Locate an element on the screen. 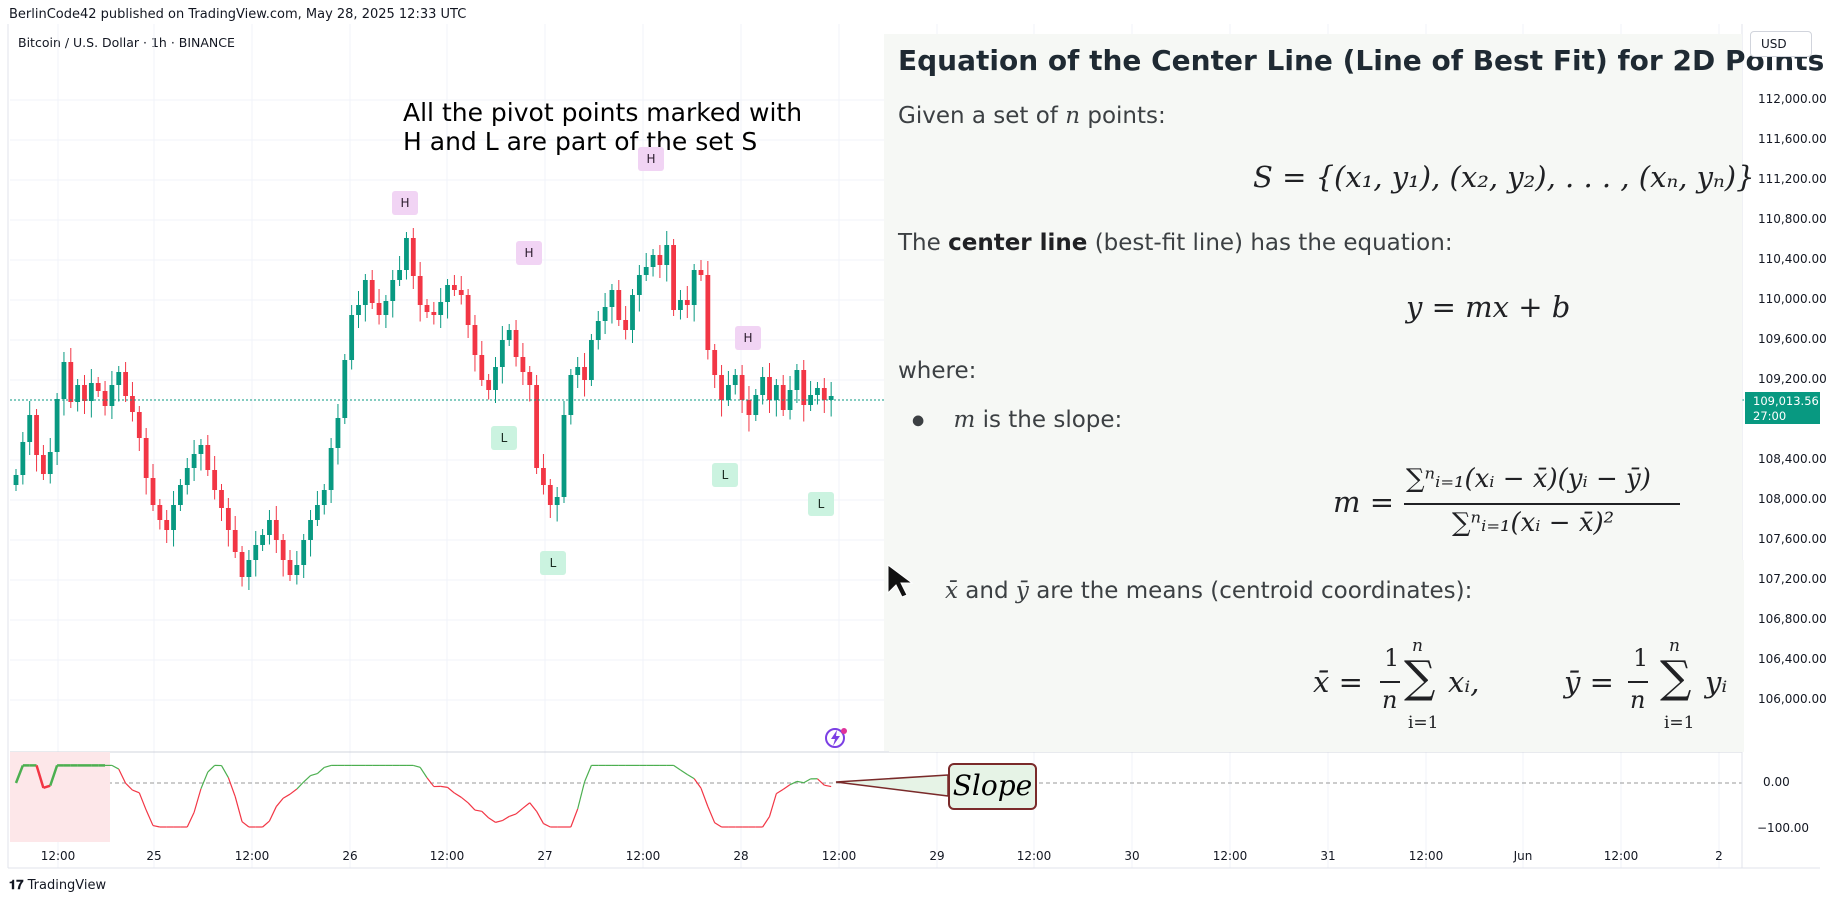  annotation-line-2: H and L are part of the set S is located at coordinates (580, 141).